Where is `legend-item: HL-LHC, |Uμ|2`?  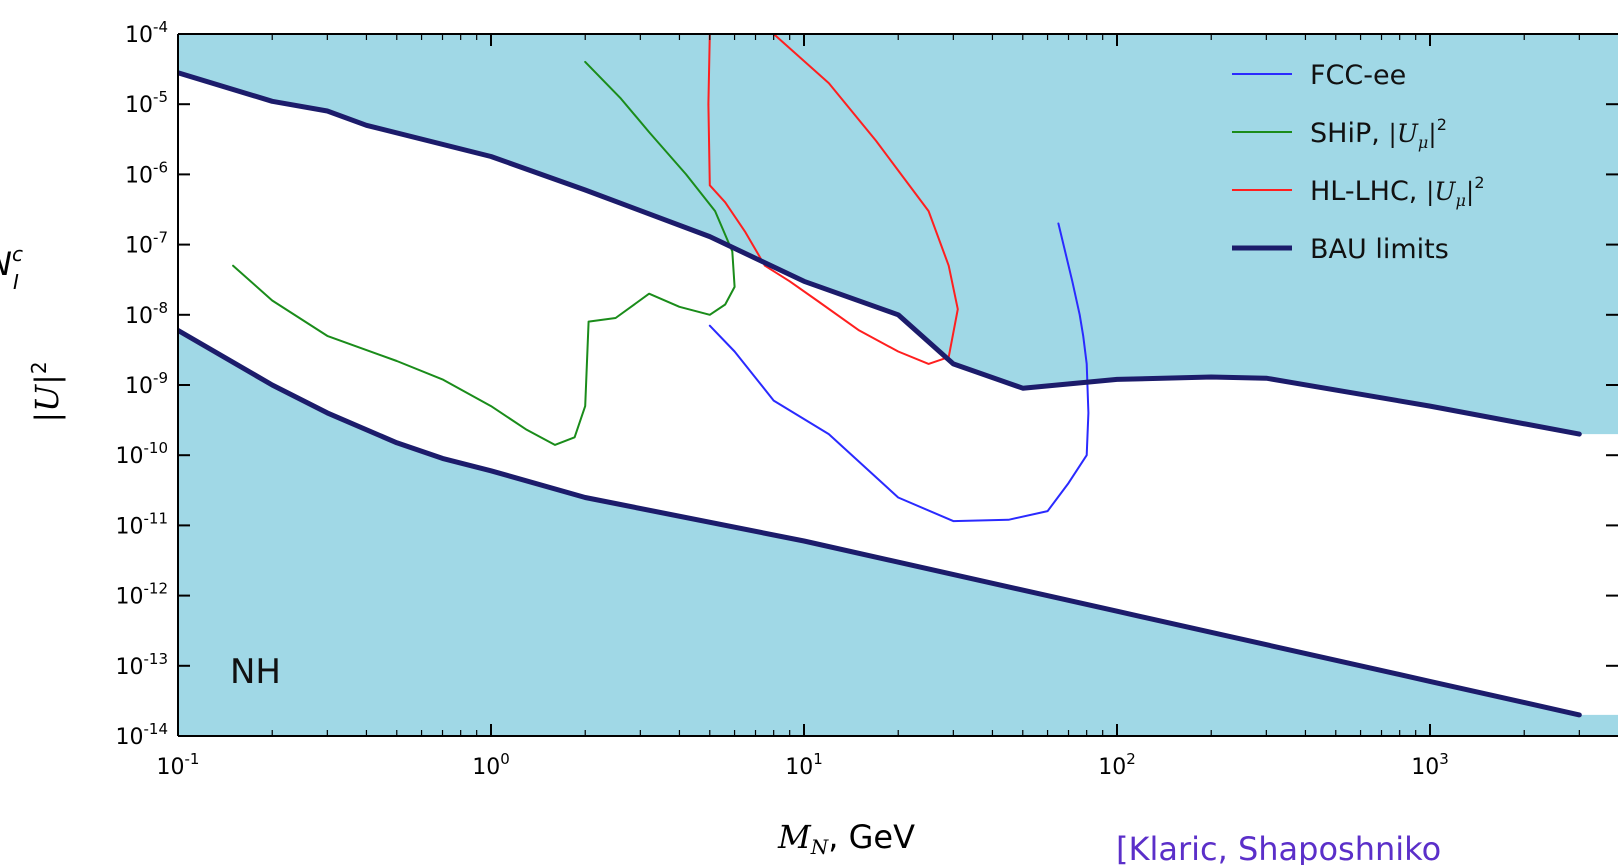
legend-item: HL-LHC, |Uμ|2 is located at coordinates (1358, 191).